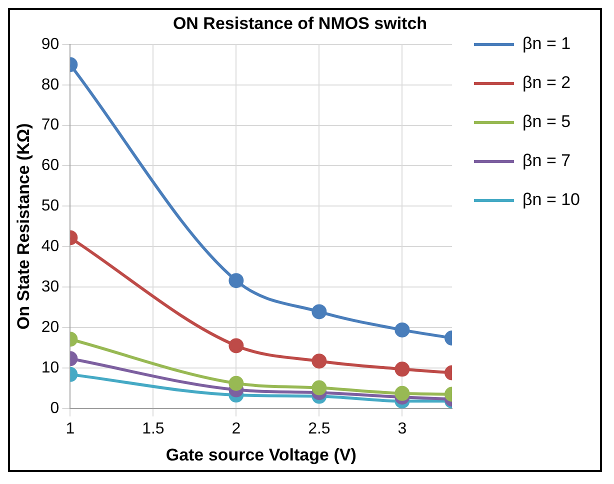  What do you see at coordinates (70, 429) in the screenshot?
I see `x-tick-label: 1` at bounding box center [70, 429].